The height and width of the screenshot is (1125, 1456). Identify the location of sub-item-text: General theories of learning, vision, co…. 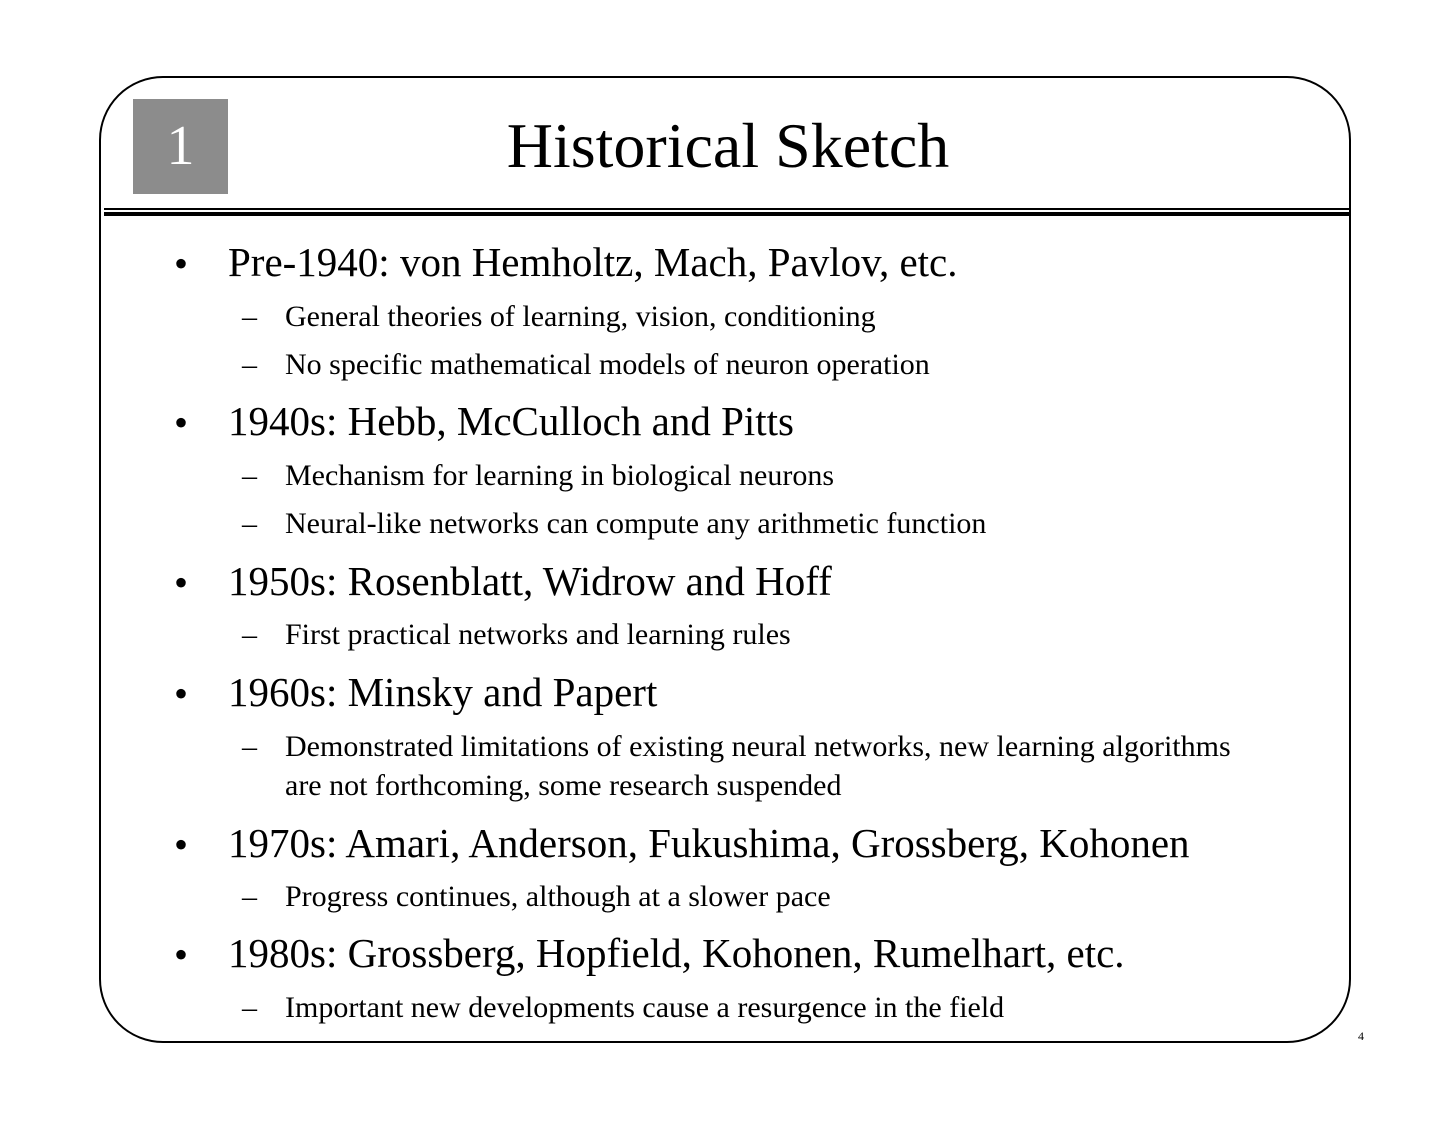
(580, 316).